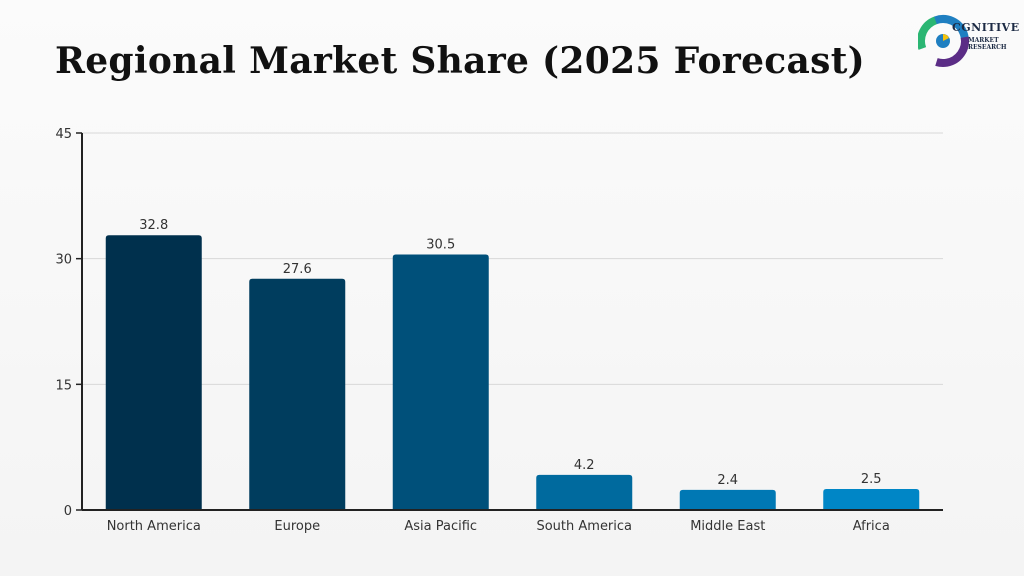 The width and height of the screenshot is (1024, 576). Describe the element at coordinates (440, 382) in the screenshot. I see `bar-asia-pacific` at that location.